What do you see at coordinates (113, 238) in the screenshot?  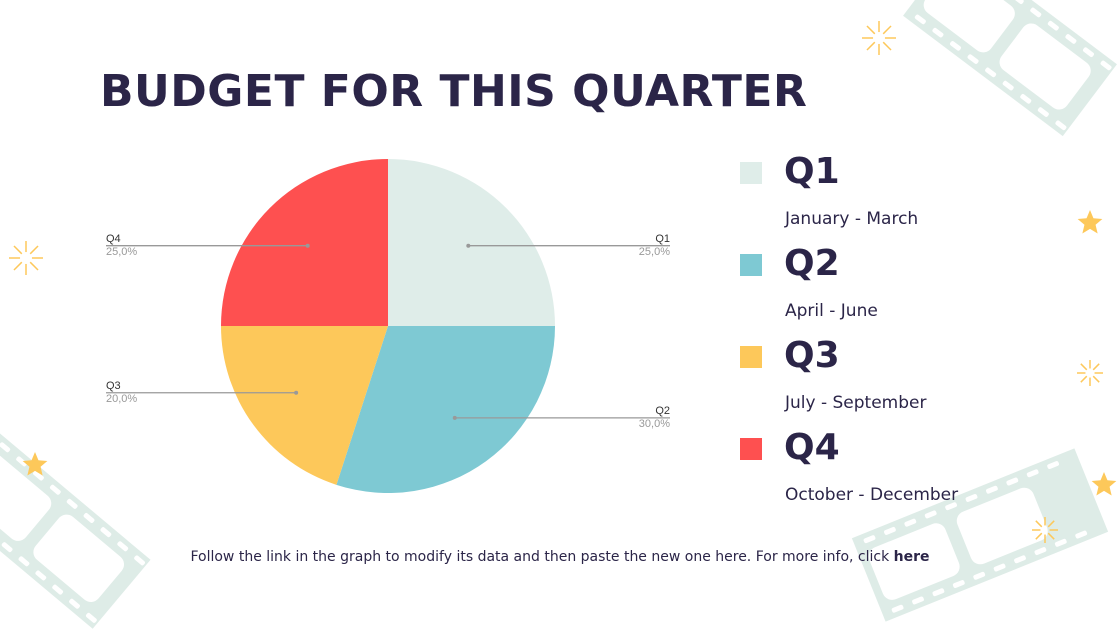 I see `data-label-name: Q4` at bounding box center [113, 238].